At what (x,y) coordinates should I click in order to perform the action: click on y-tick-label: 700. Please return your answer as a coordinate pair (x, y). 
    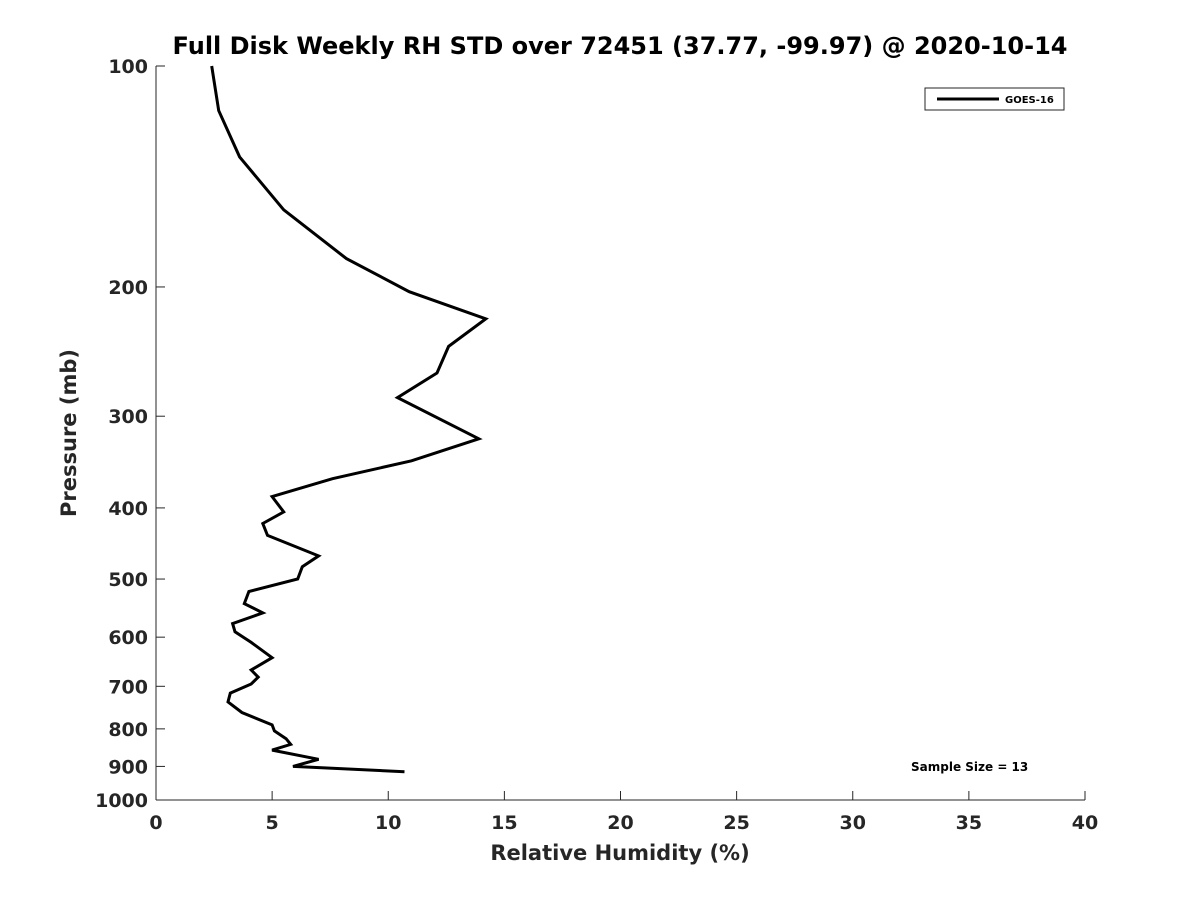
    Looking at the image, I should click on (128, 687).